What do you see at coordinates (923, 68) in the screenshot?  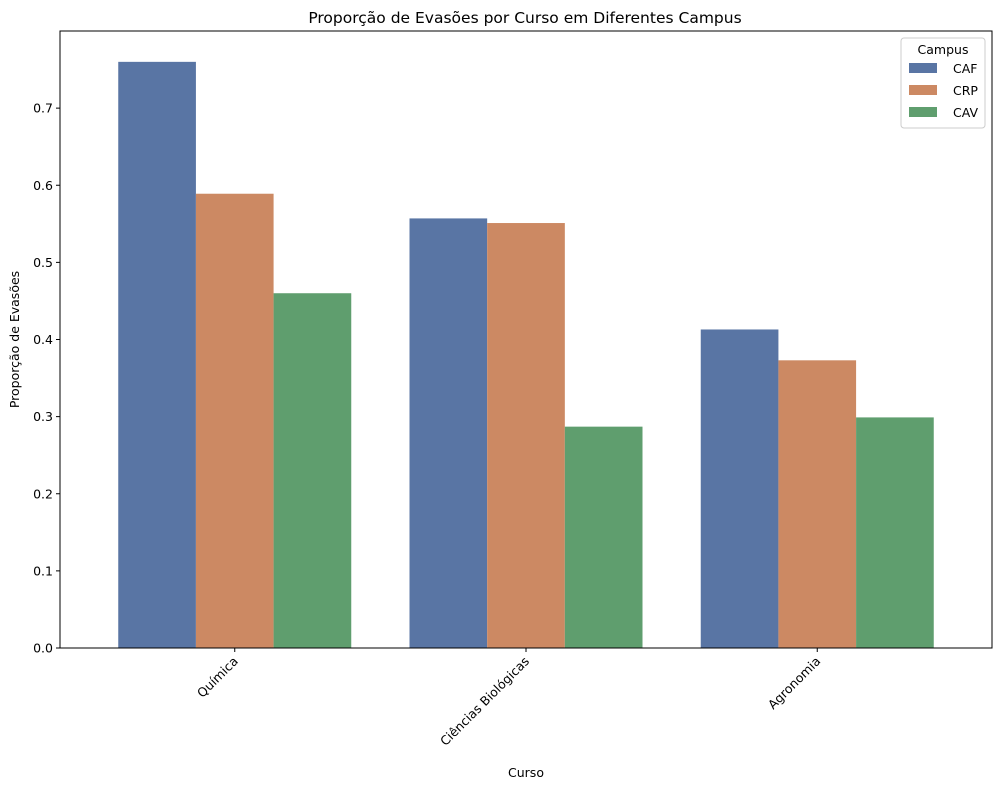 I see `legend-swatch-caf` at bounding box center [923, 68].